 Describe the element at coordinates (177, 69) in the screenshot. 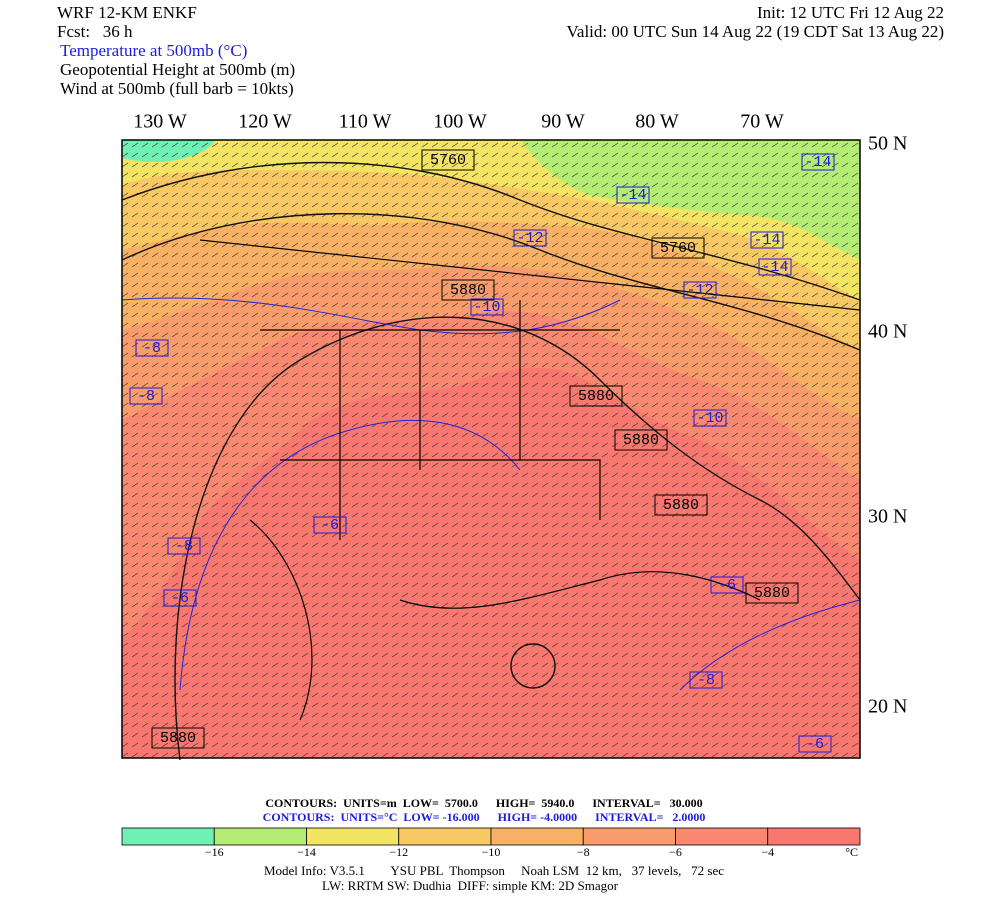

I see `field-height: Geopotential Height at 500mb (m)` at that location.